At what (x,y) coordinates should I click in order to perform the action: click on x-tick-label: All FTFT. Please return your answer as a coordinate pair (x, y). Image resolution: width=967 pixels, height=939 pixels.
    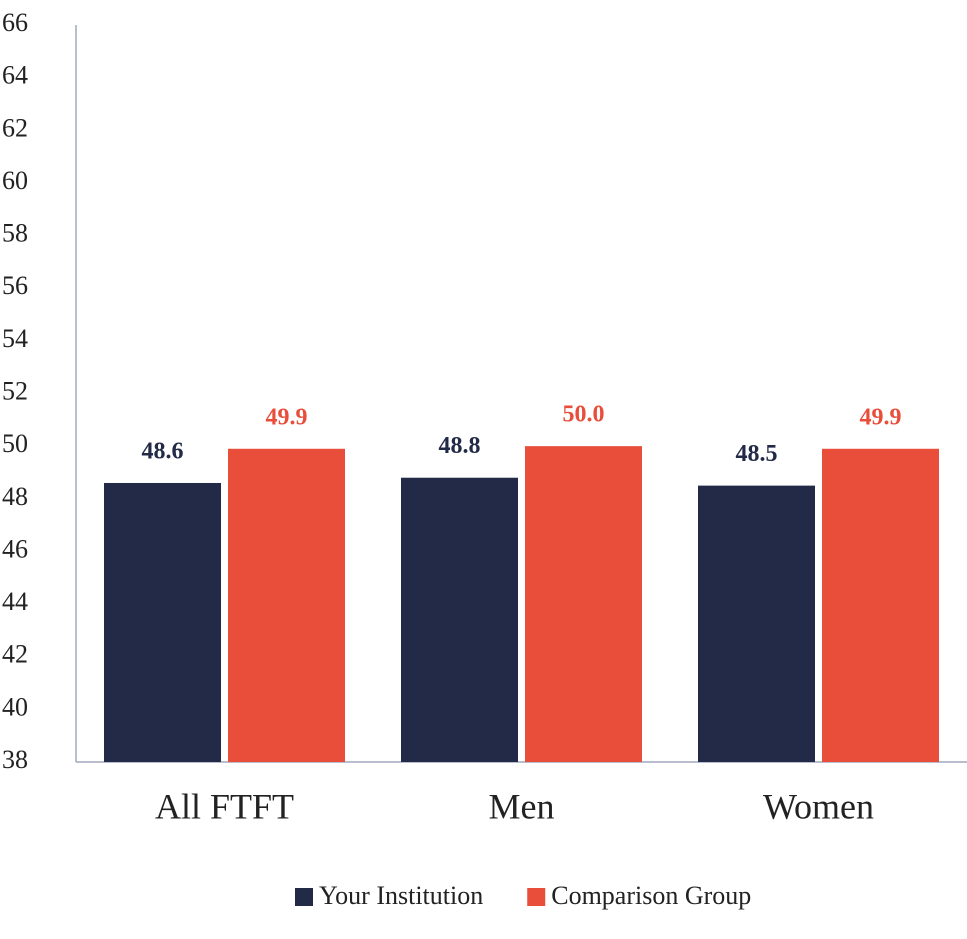
    Looking at the image, I should click on (224, 806).